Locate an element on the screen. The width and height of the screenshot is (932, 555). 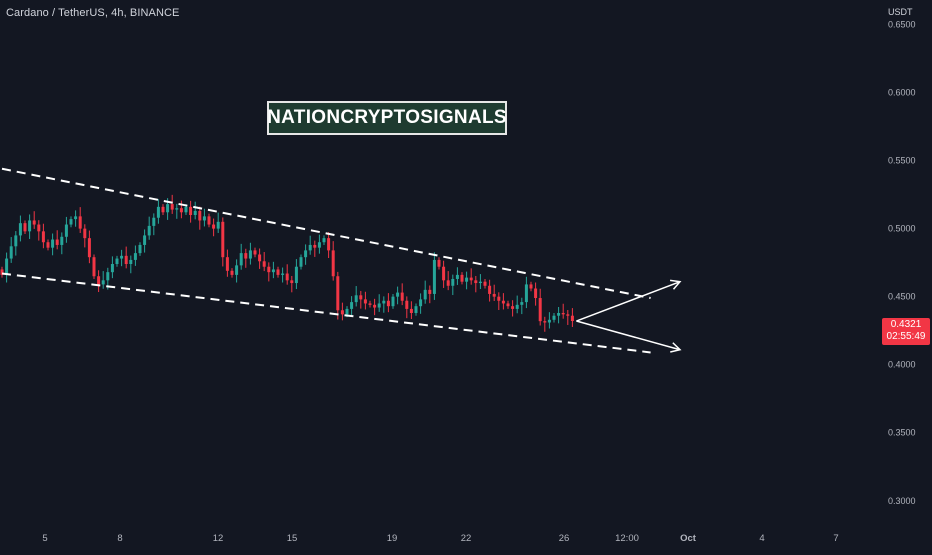
bar-countdown: 02:55:49 is located at coordinates (906, 336).